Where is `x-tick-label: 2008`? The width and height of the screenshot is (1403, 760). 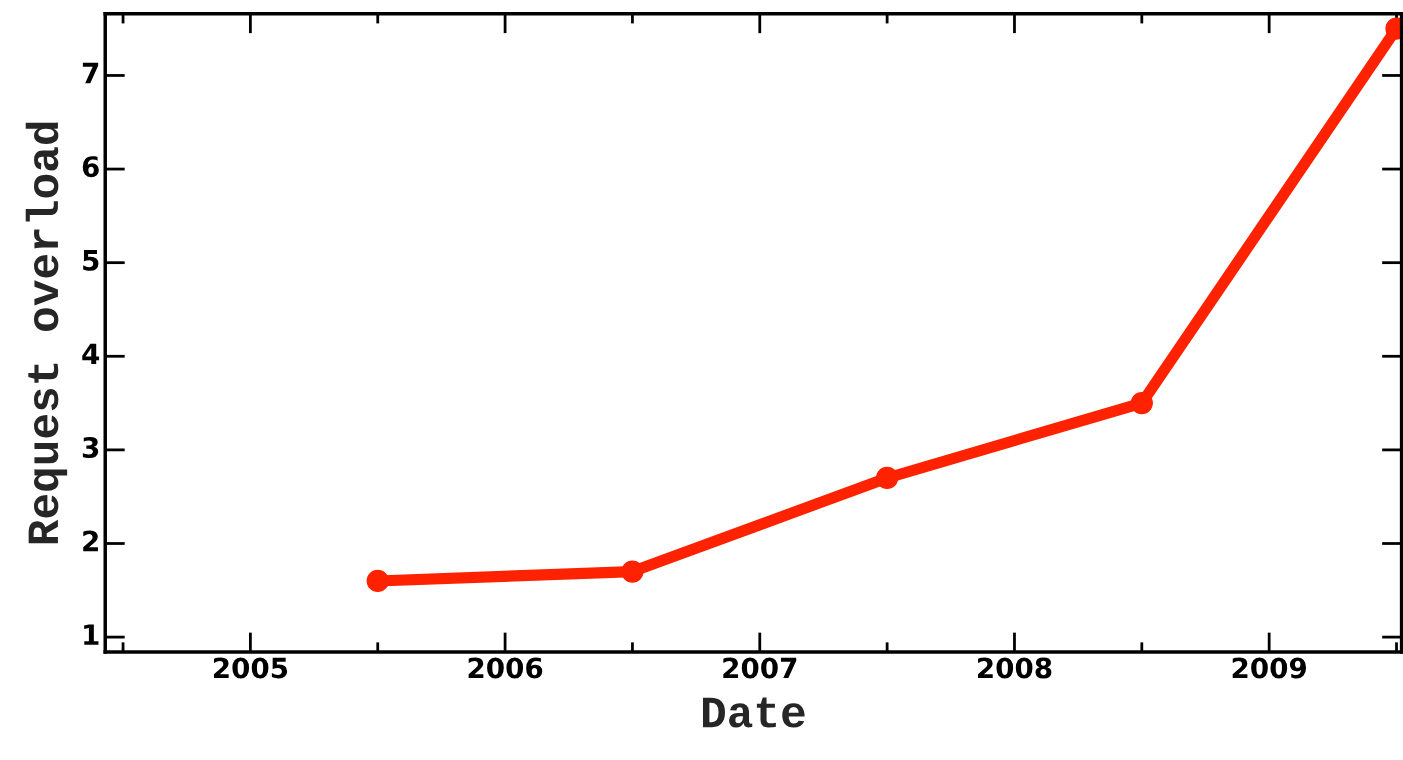 x-tick-label: 2008 is located at coordinates (1015, 668).